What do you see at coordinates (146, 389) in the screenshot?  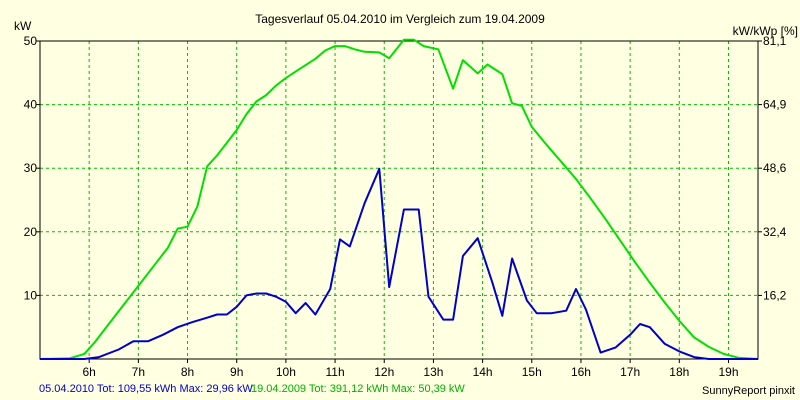 I see `legend-series-2010: 05.04.2010 Tot: 109,55 kWh Max: 29,96 kW` at bounding box center [146, 389].